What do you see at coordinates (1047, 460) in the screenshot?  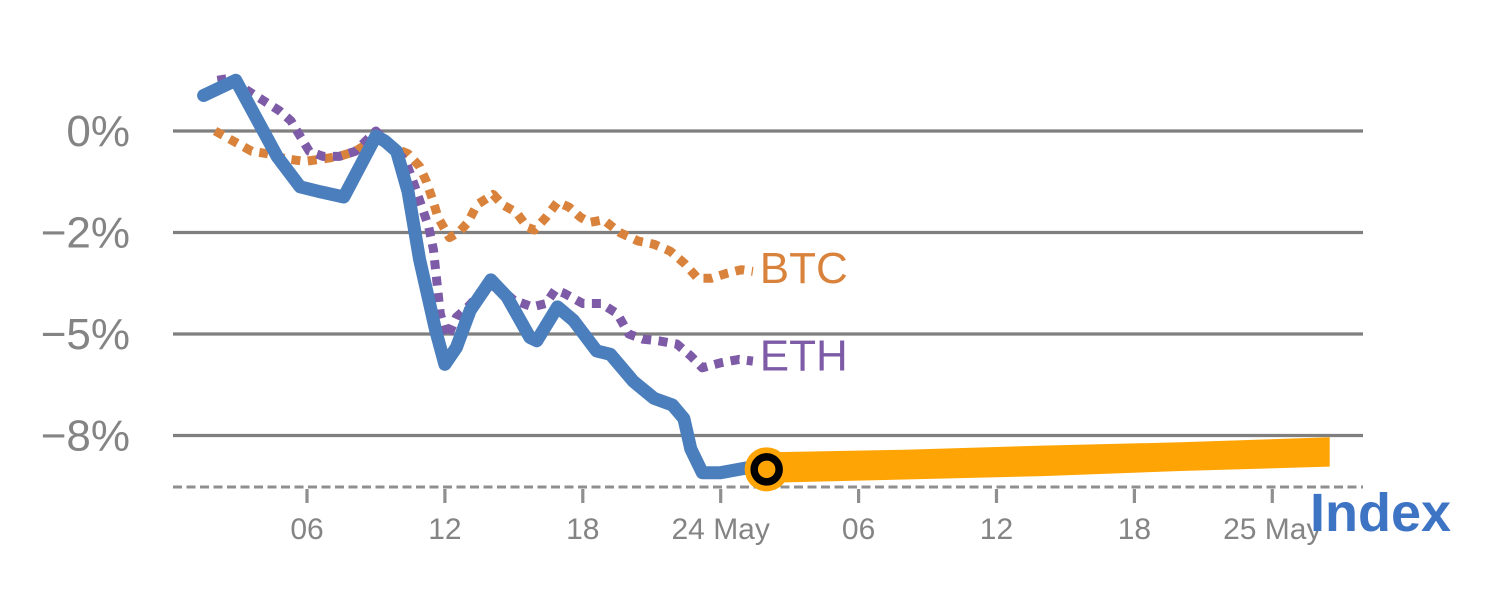 I see `index-forecast-band` at bounding box center [1047, 460].